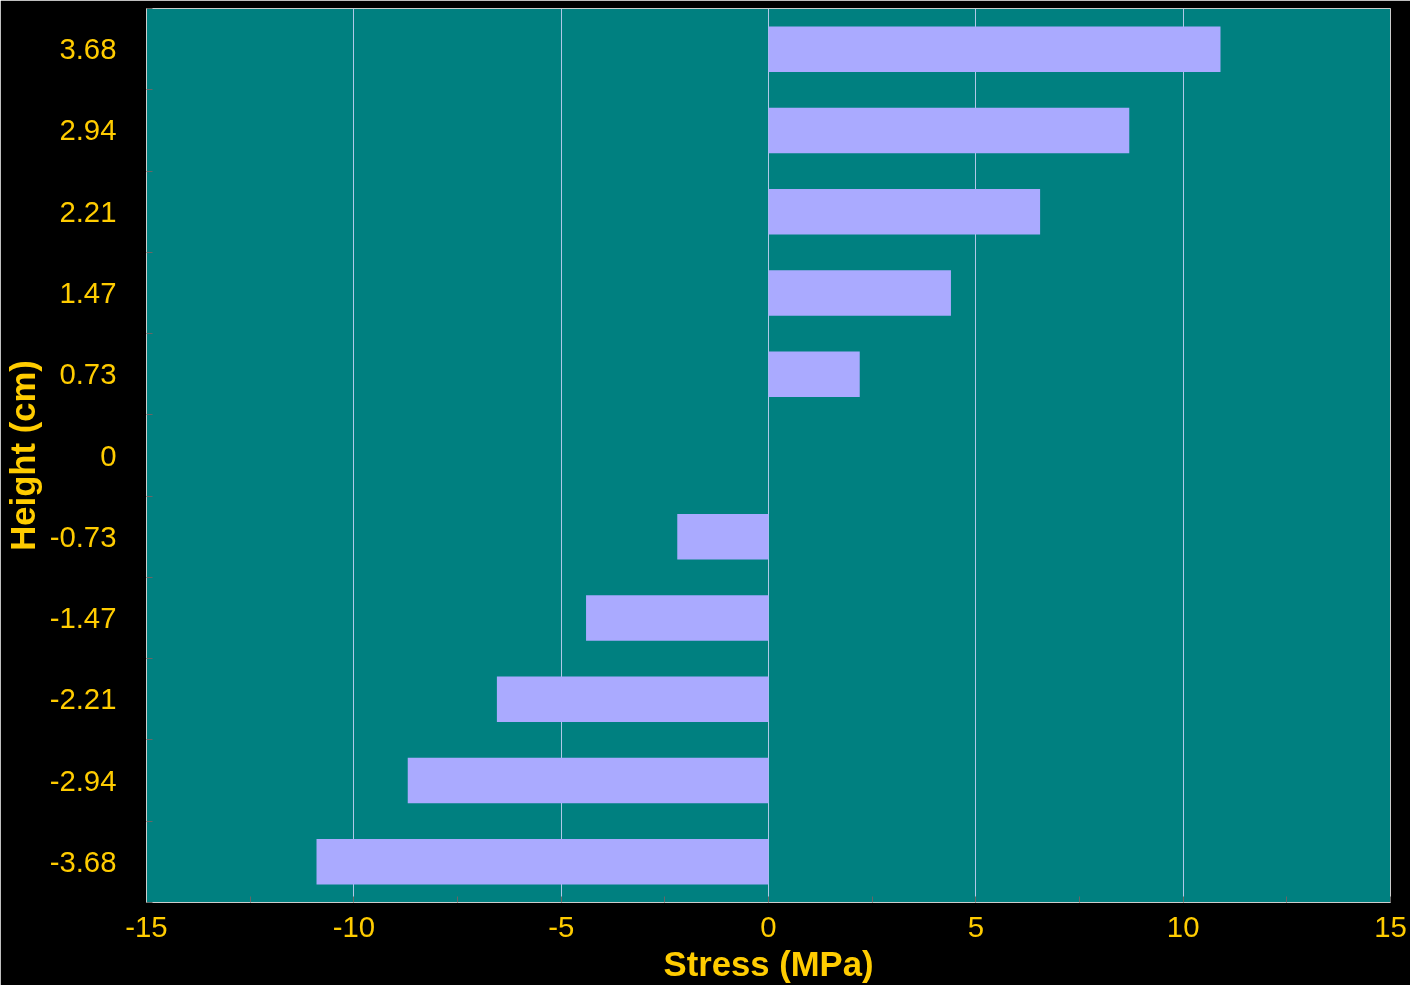 This screenshot has width=1420, height=992. Describe the element at coordinates (83, 699) in the screenshot. I see `y-tick-label: -2.21` at that location.